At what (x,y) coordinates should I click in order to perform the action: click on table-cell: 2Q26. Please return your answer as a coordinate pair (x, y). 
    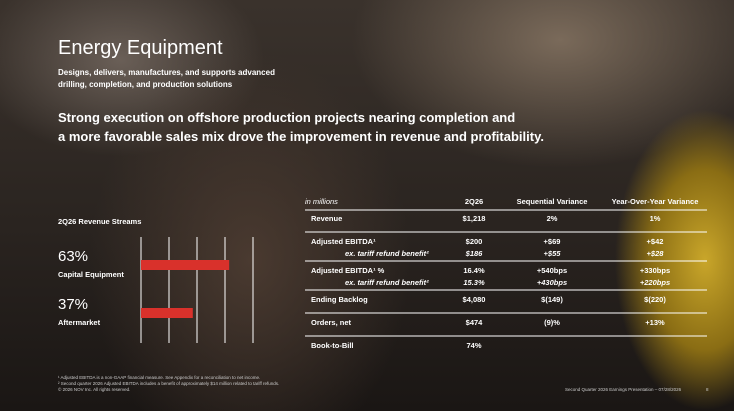
    Looking at the image, I should click on (474, 201).